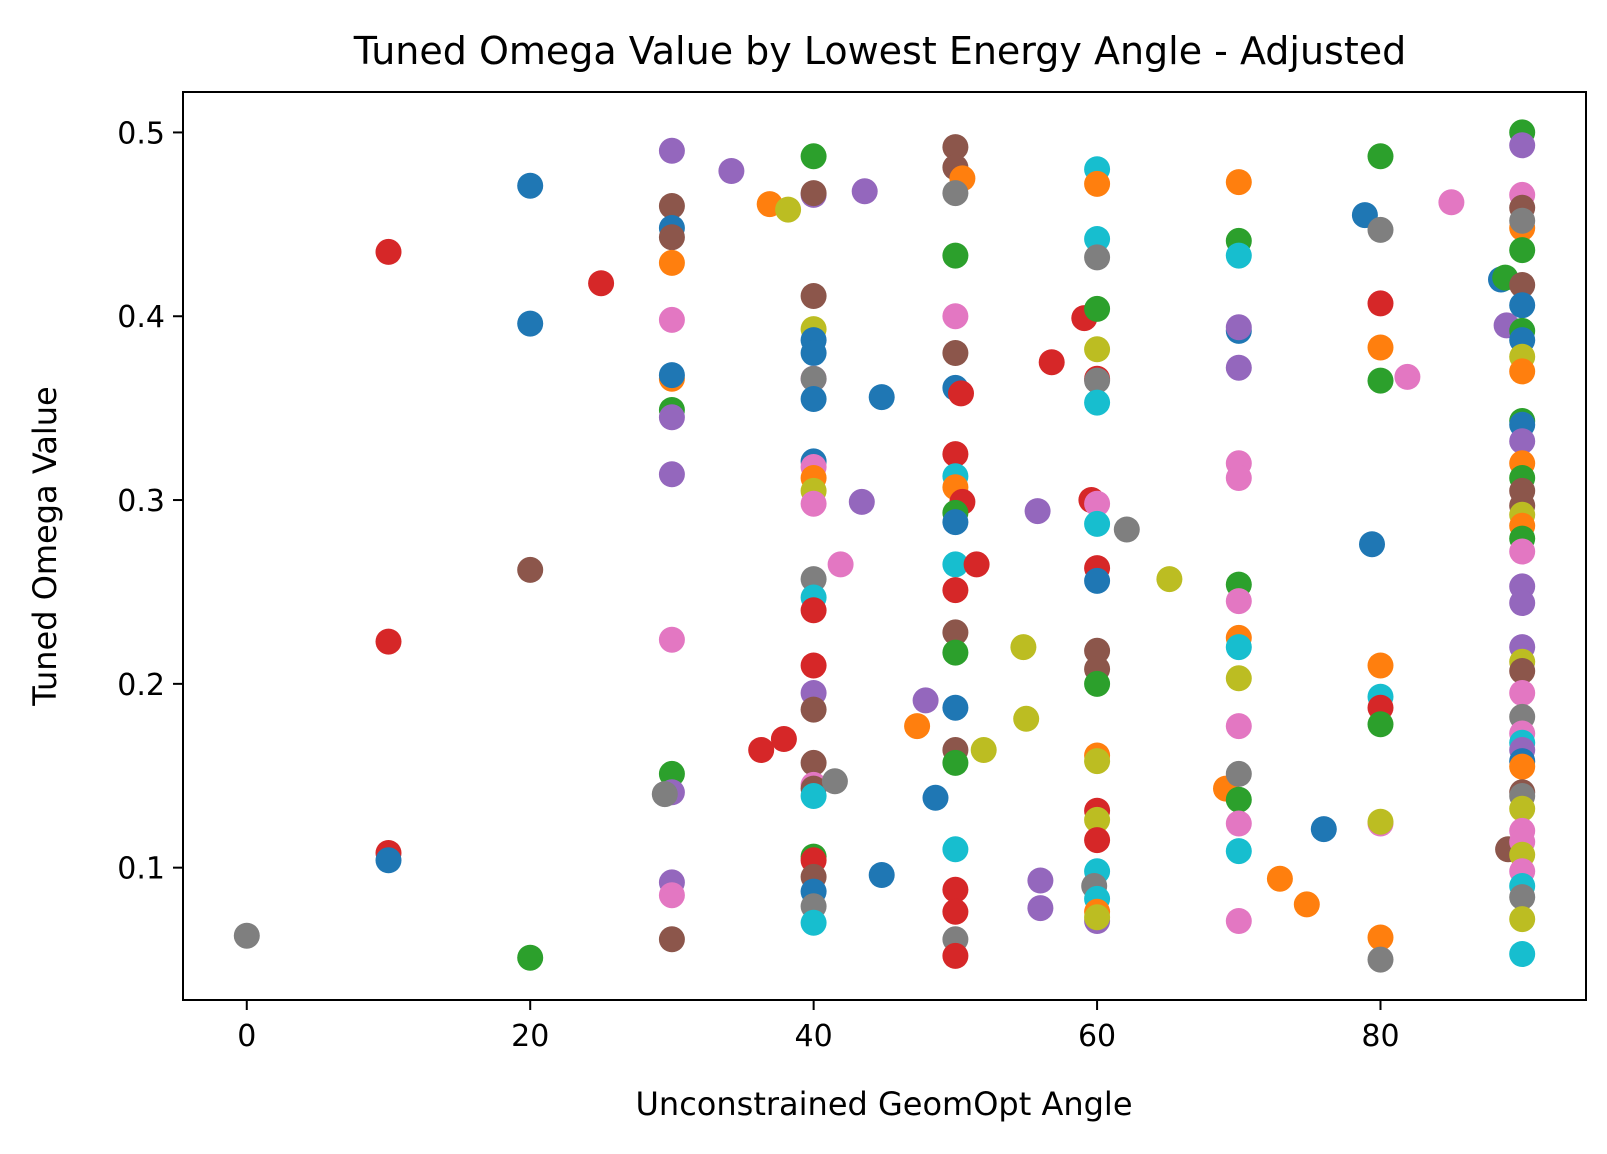 The width and height of the screenshot is (1607, 1154). What do you see at coordinates (1097, 1036) in the screenshot?
I see `x-tick-label: 60` at bounding box center [1097, 1036].